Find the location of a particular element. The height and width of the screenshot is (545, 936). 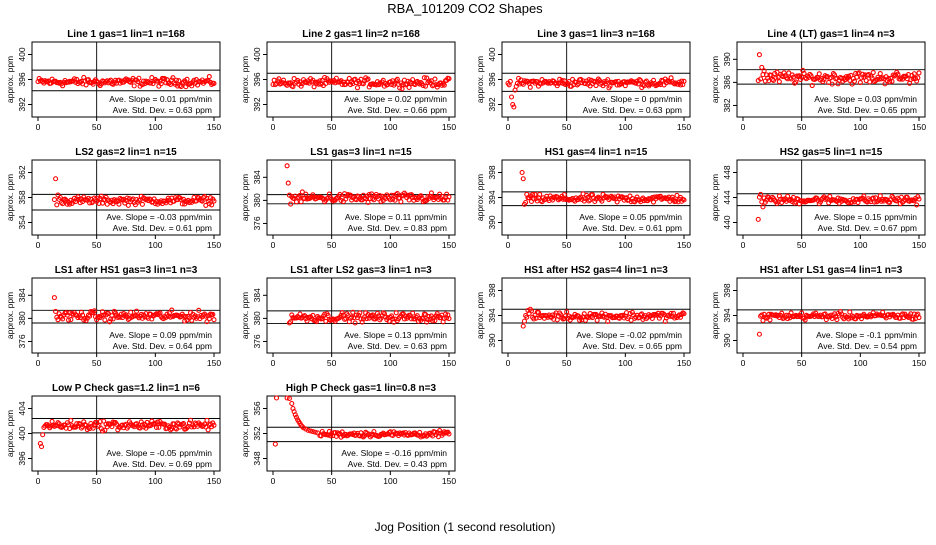

y-axis-label: approx. ppm is located at coordinates (715, 315).